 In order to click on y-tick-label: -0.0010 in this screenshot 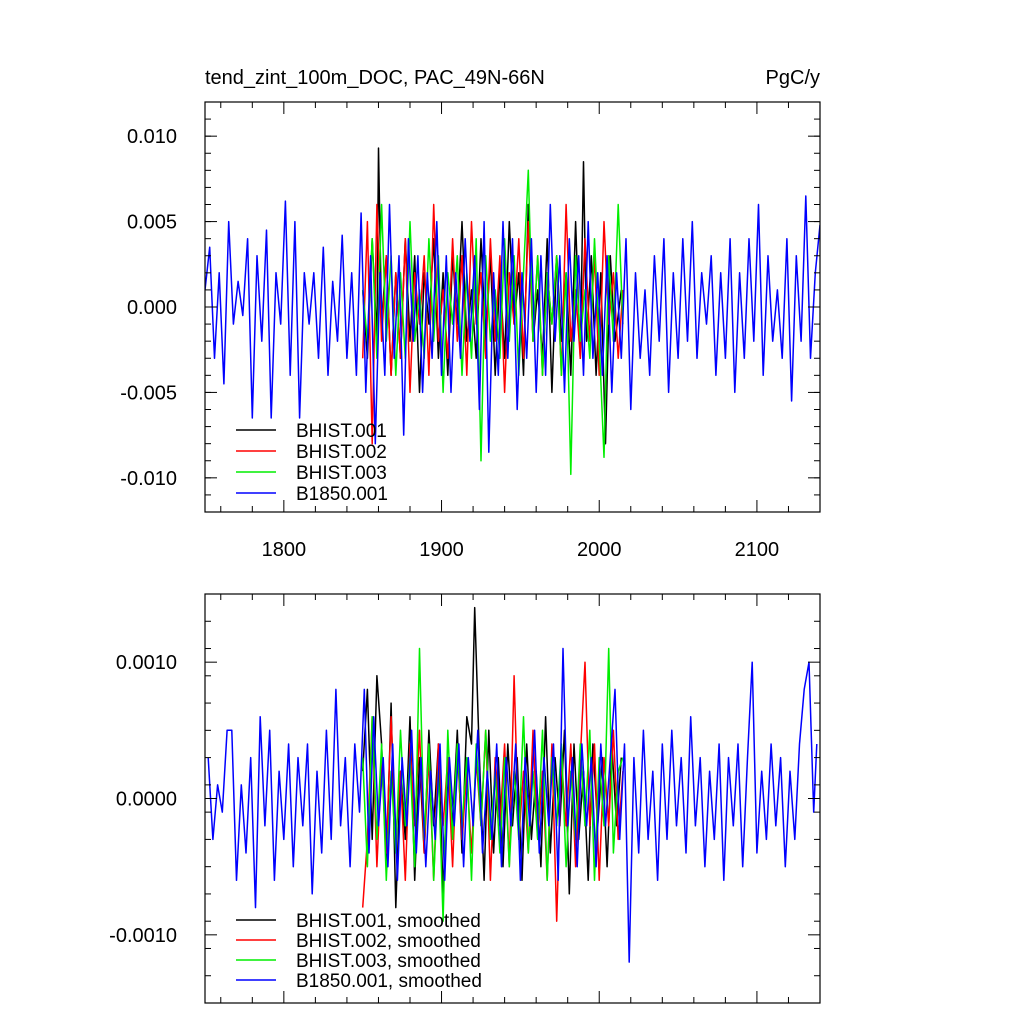, I will do `click(143, 936)`.